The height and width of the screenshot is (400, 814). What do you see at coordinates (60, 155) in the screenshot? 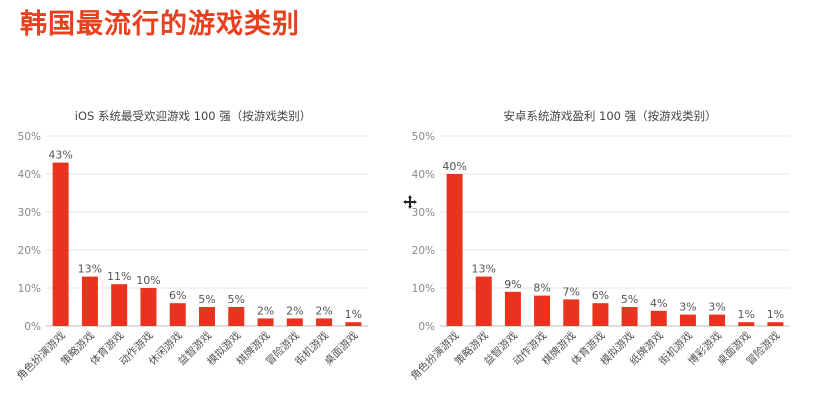
I see `data-label: 43%` at bounding box center [60, 155].